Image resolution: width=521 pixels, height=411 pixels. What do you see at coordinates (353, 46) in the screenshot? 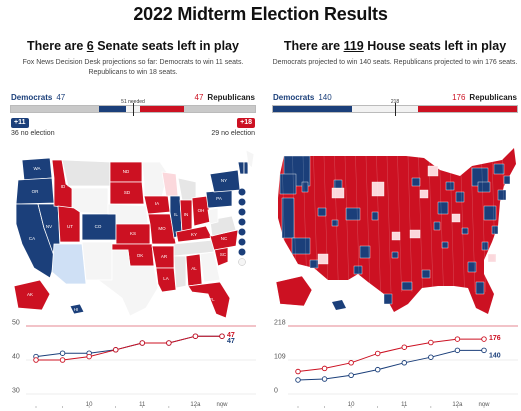
I see `house-seats-in-play: 119` at bounding box center [353, 46].